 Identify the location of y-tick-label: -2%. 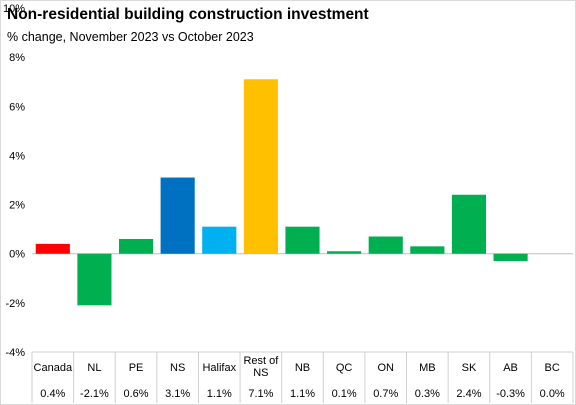
(15, 304).